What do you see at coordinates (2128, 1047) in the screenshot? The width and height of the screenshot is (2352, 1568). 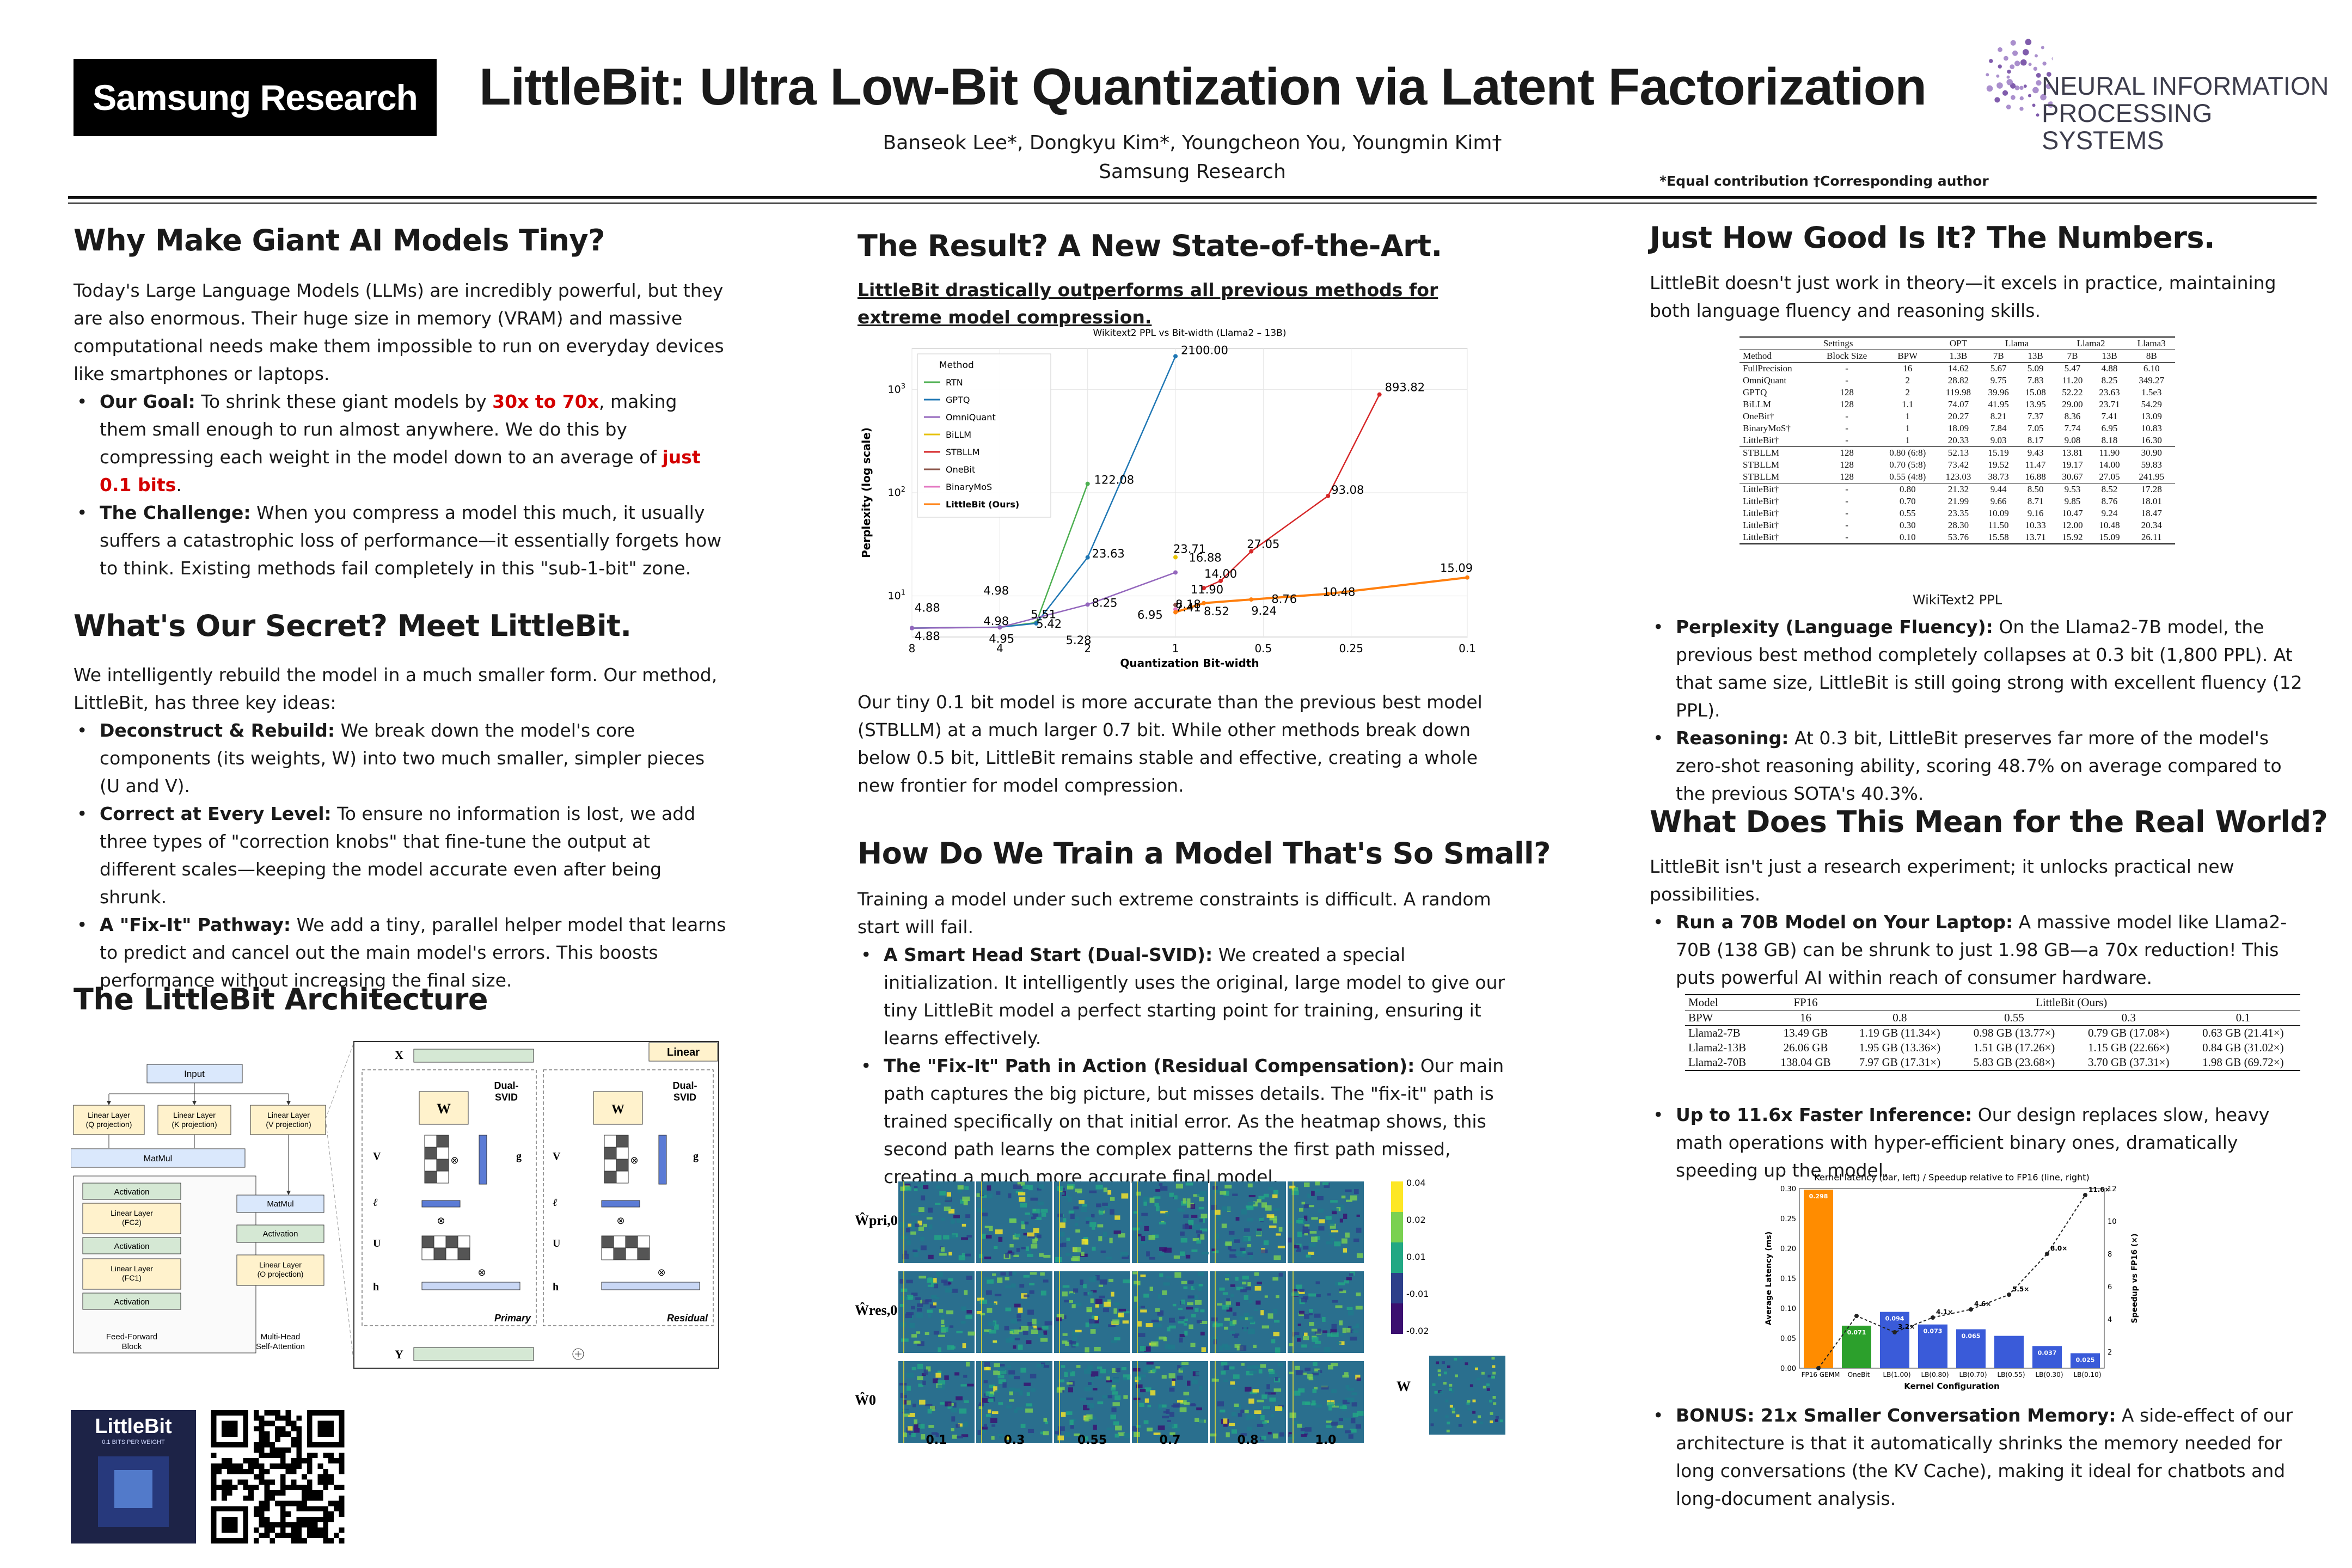 I see `table-cell: 1.15 GB (22.66×)` at bounding box center [2128, 1047].